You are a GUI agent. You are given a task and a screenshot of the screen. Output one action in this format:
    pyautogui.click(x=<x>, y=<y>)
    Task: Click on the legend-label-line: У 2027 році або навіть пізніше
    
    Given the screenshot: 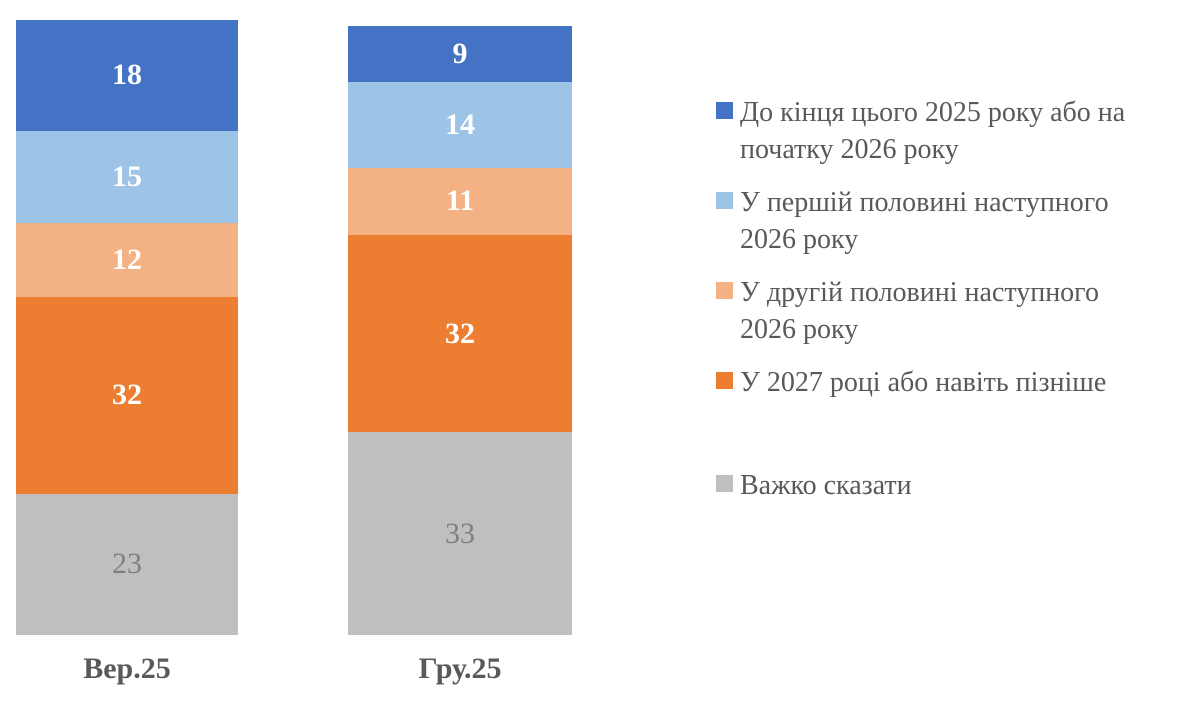 What is the action you would take?
    pyautogui.click(x=923, y=382)
    